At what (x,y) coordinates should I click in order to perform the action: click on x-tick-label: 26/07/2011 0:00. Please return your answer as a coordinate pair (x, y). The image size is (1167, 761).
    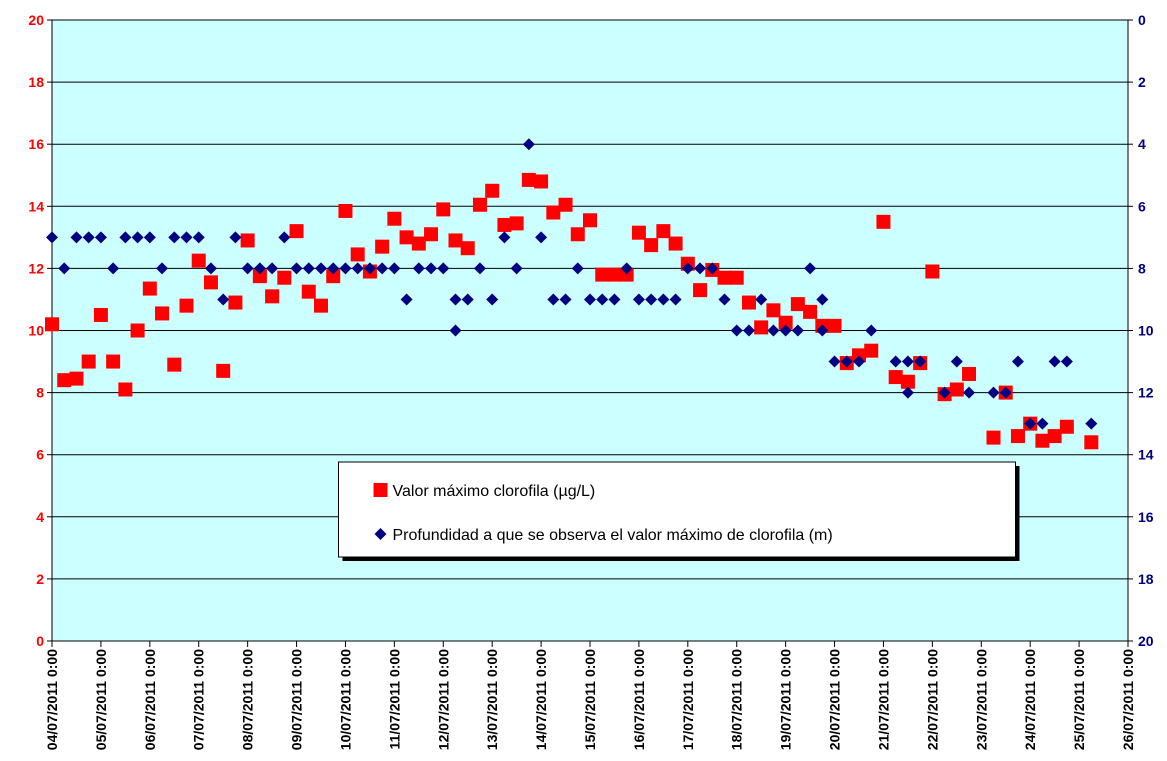
    Looking at the image, I should click on (1128, 699).